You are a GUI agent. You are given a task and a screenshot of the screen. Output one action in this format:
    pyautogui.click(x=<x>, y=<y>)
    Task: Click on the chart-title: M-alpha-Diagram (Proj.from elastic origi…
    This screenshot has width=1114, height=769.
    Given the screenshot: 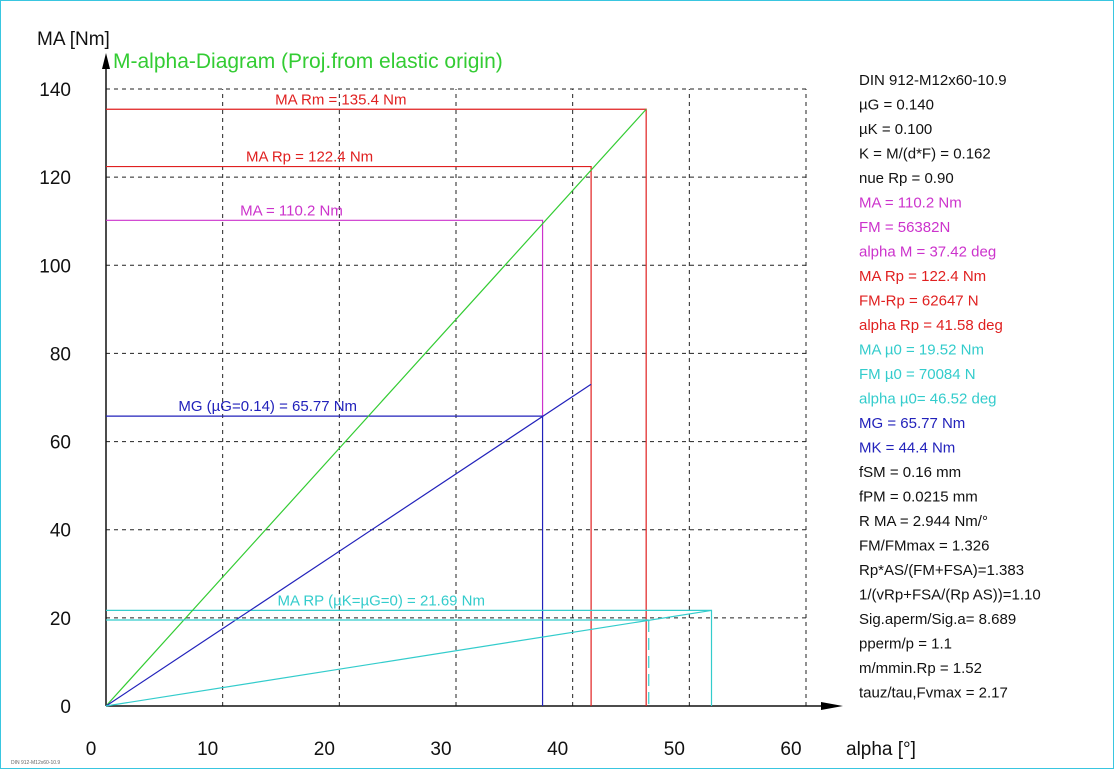 What is the action you would take?
    pyautogui.click(x=308, y=61)
    